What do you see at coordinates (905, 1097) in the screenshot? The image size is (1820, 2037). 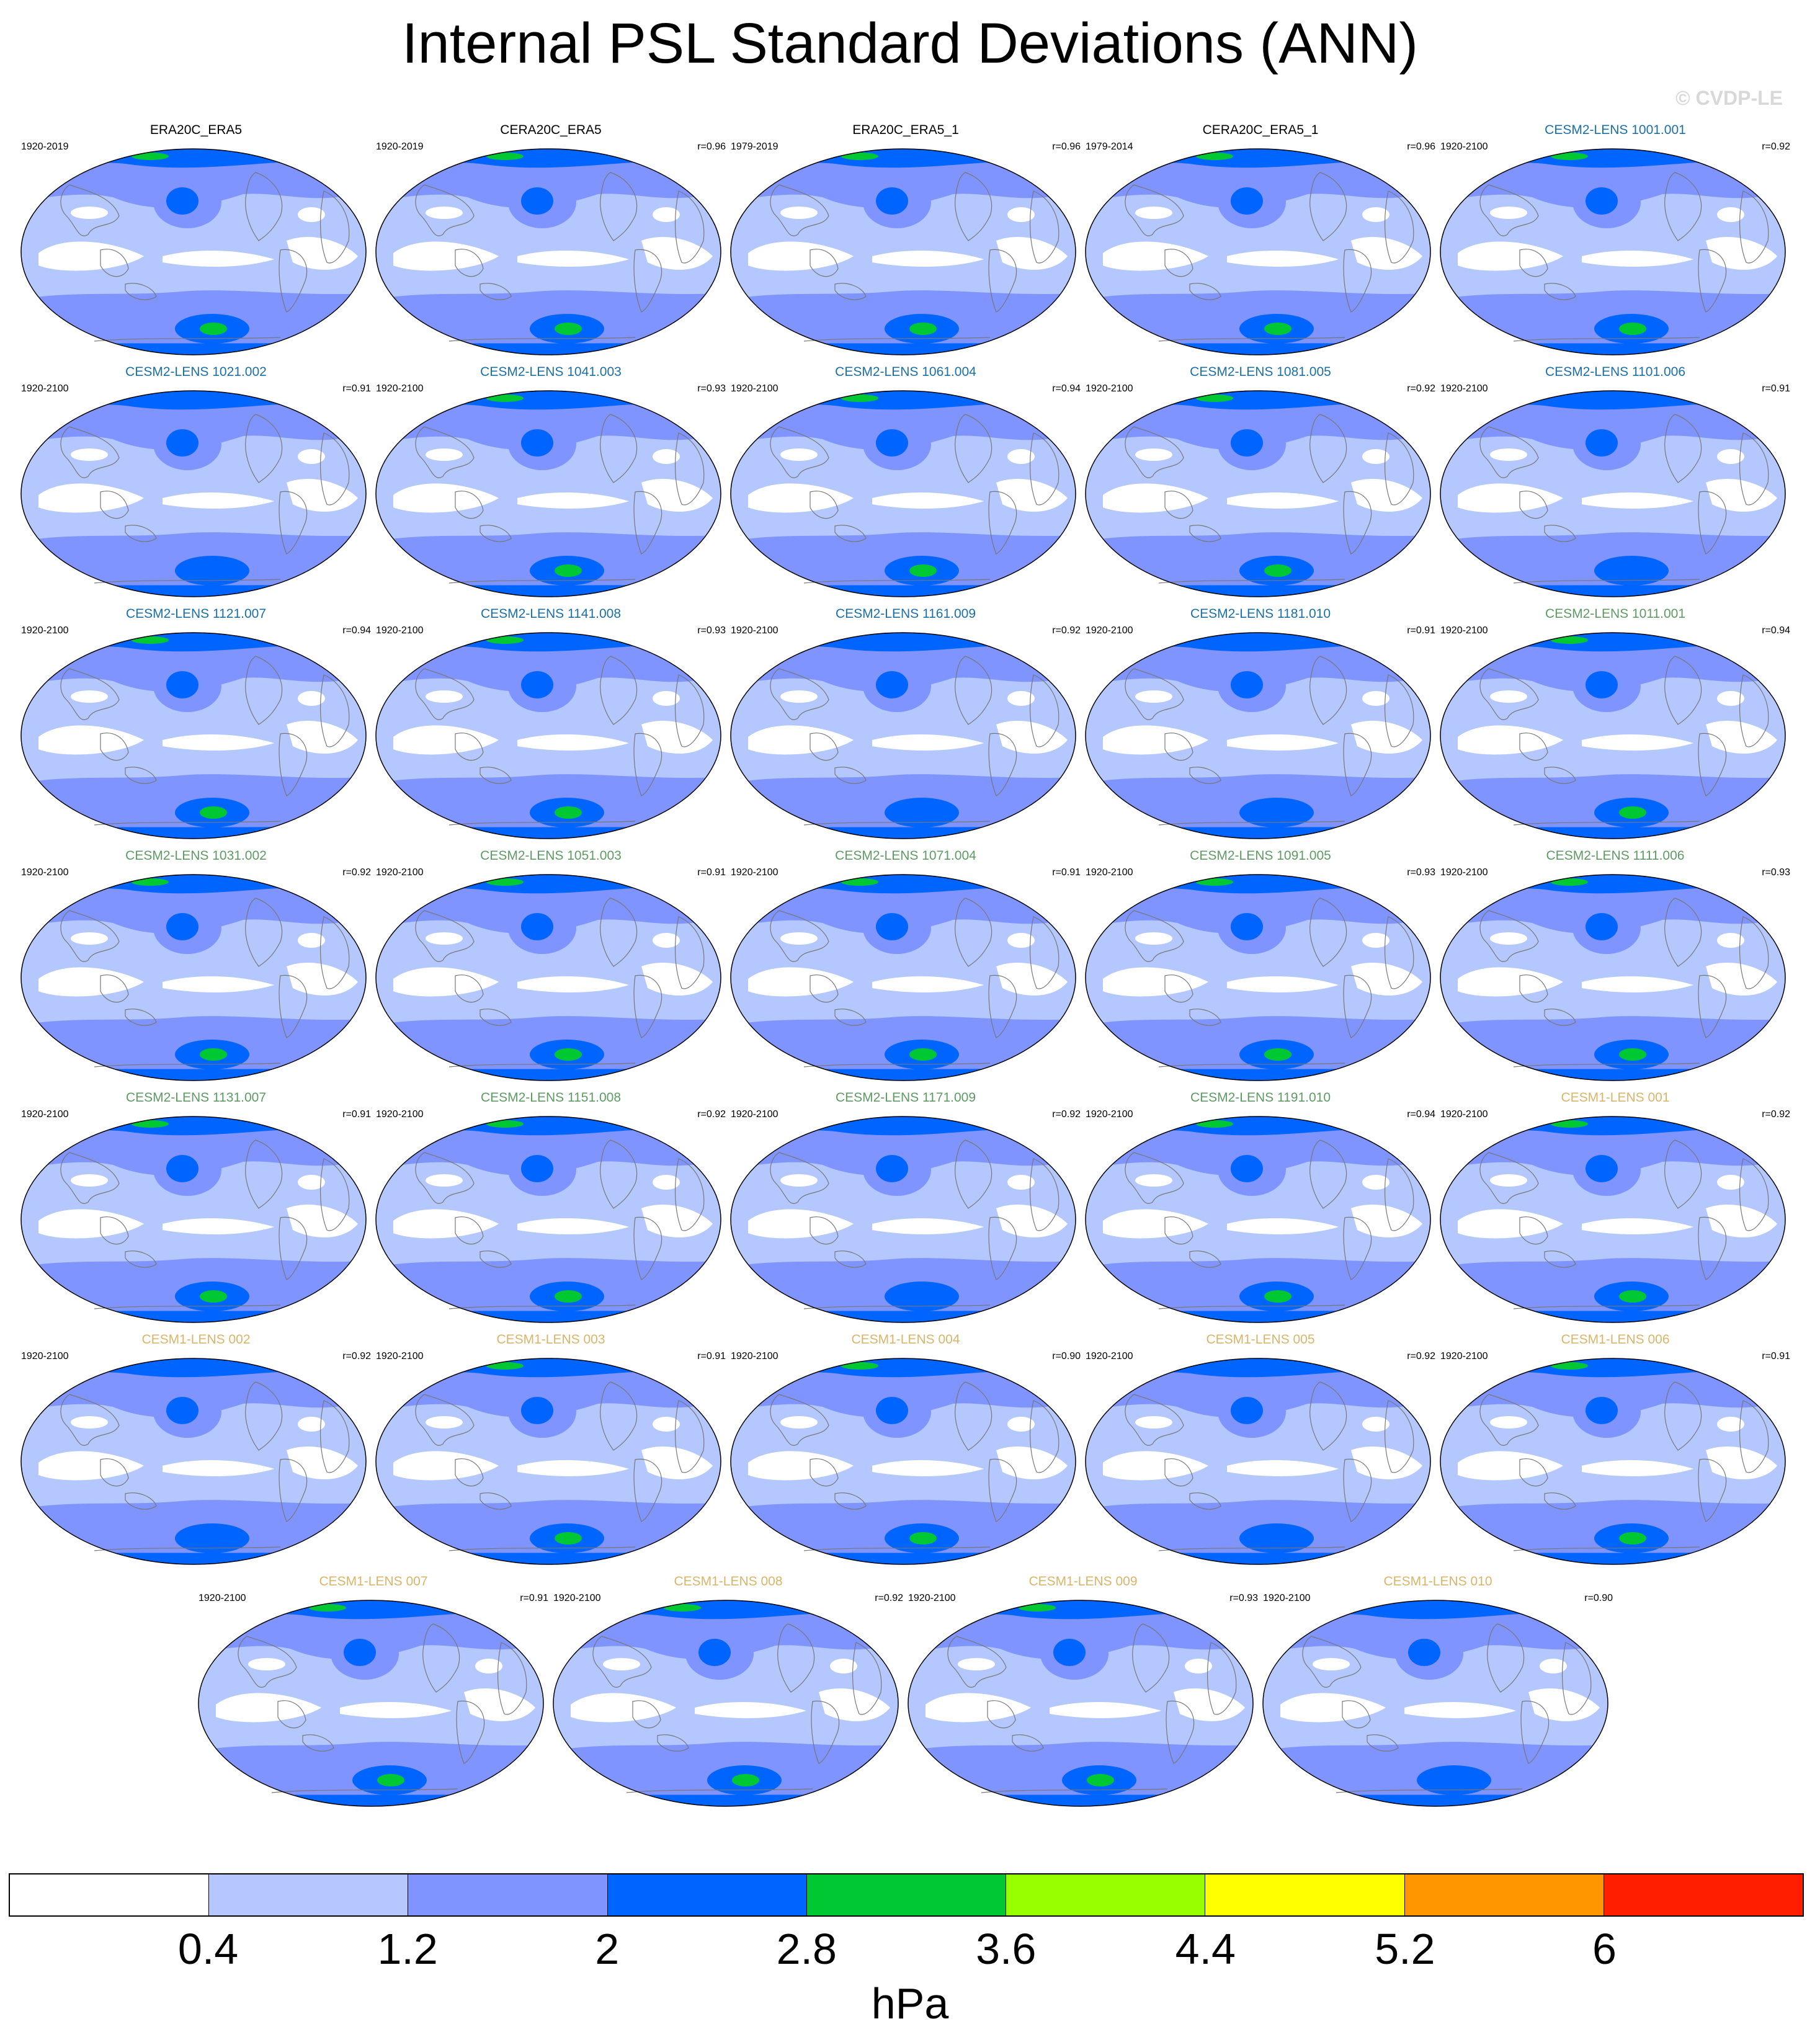 I see `panel-title: CESM2-LENS 1171.009` at bounding box center [905, 1097].